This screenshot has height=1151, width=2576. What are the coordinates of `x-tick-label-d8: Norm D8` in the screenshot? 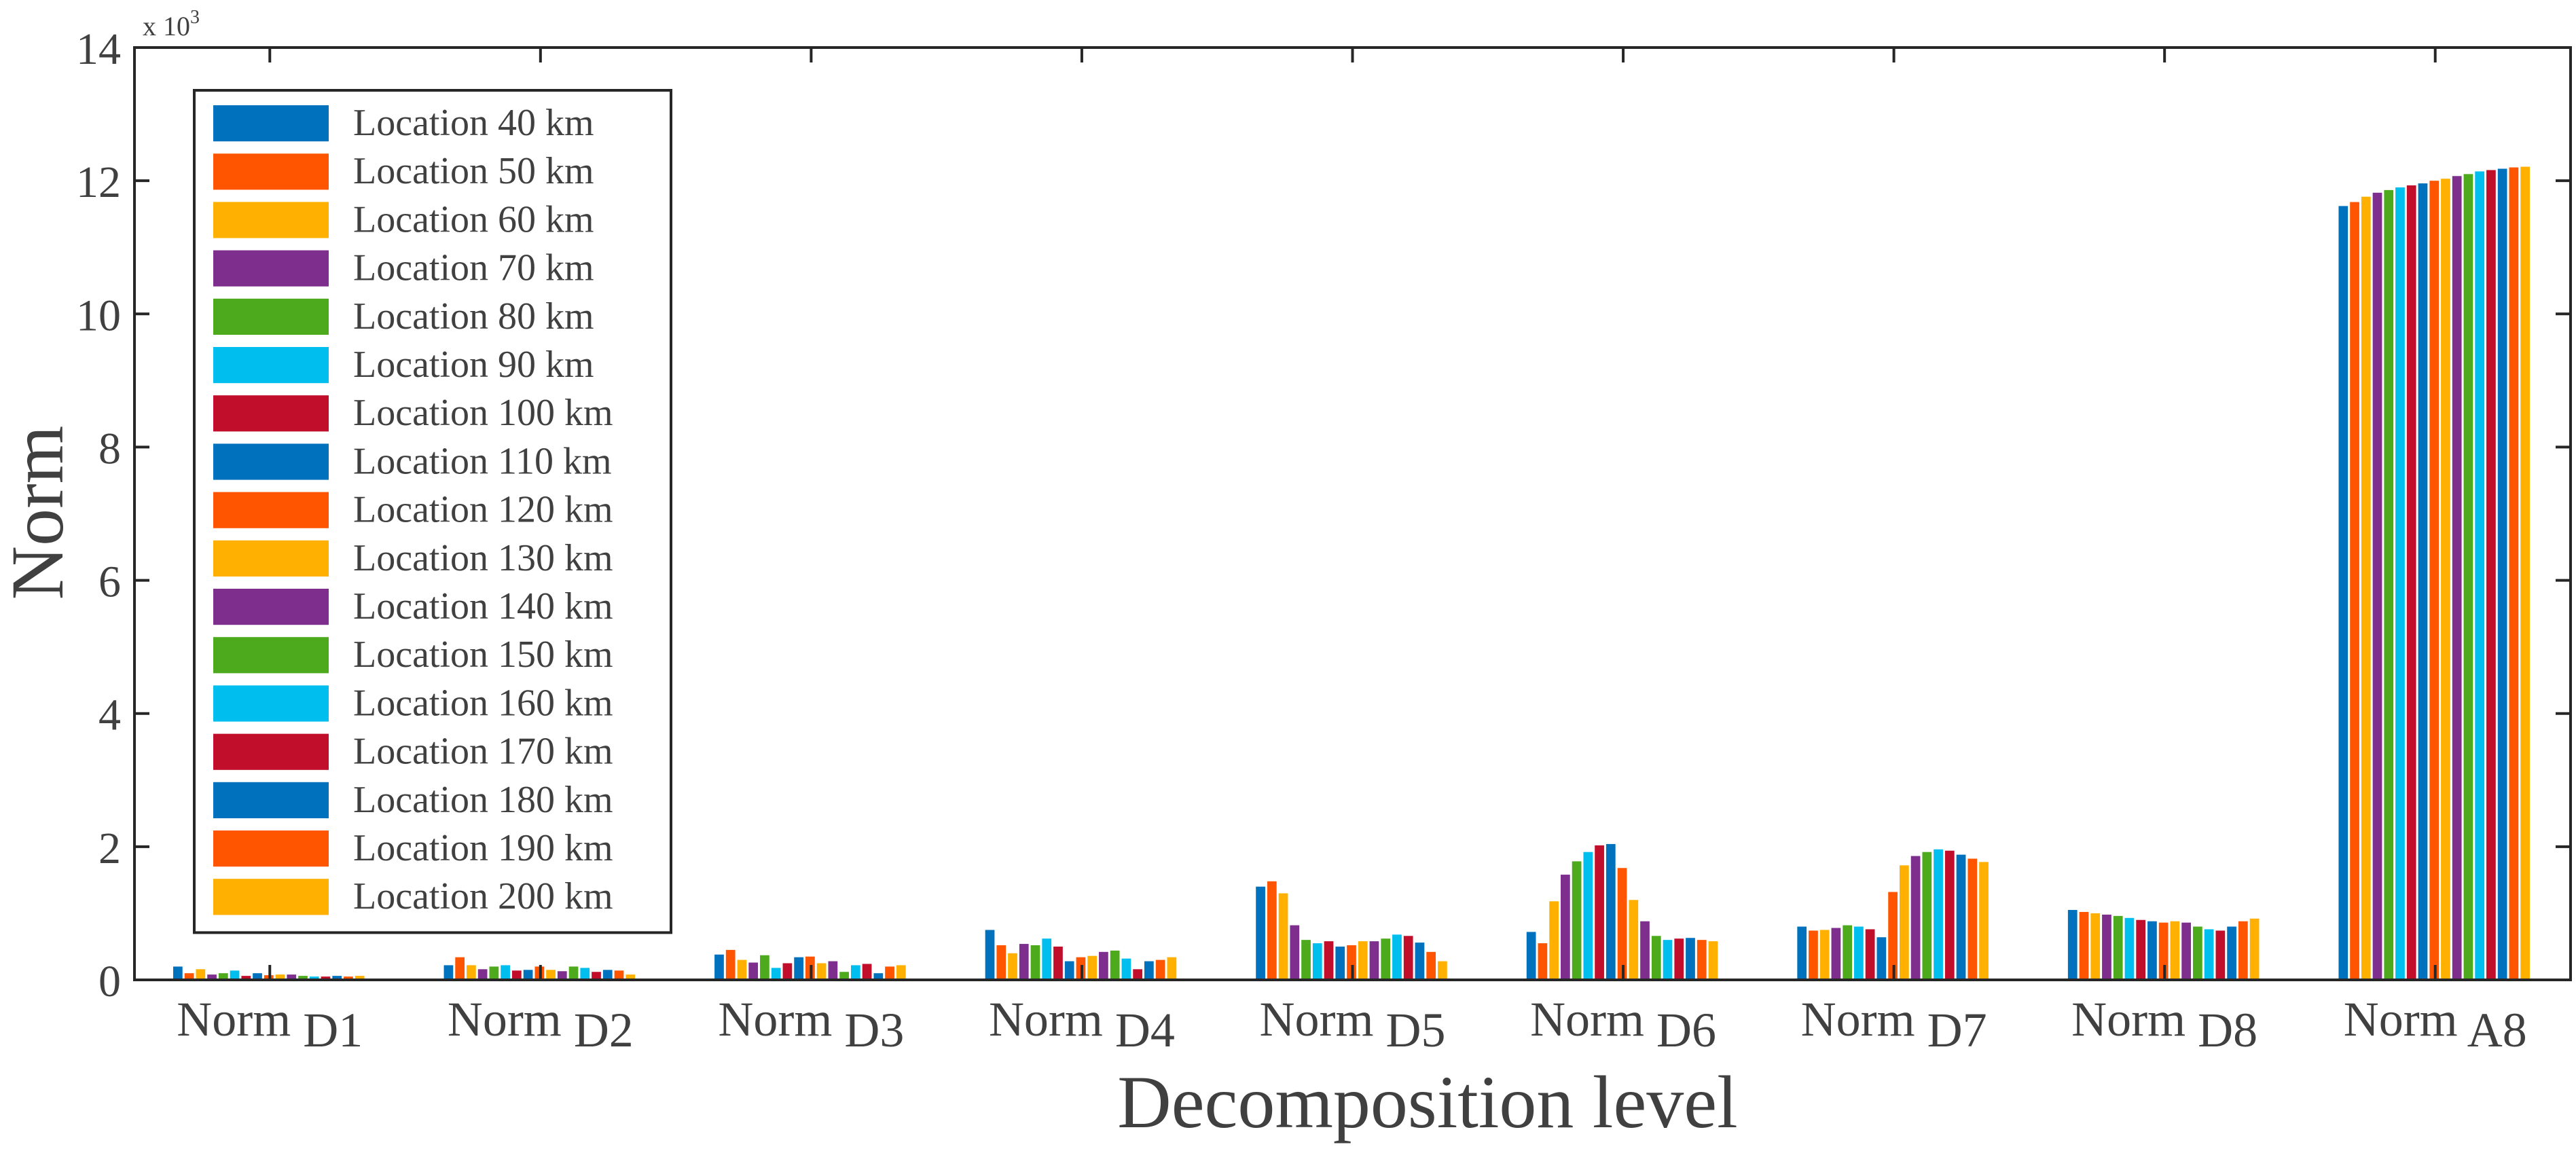 It's located at (2164, 1024).